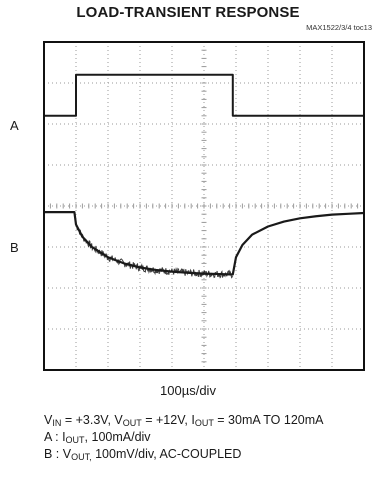 Image resolution: width=376 pixels, height=477 pixels. Describe the element at coordinates (188, 12) in the screenshot. I see `chart-title: LOAD-TRANSIENT RESPONSE` at that location.